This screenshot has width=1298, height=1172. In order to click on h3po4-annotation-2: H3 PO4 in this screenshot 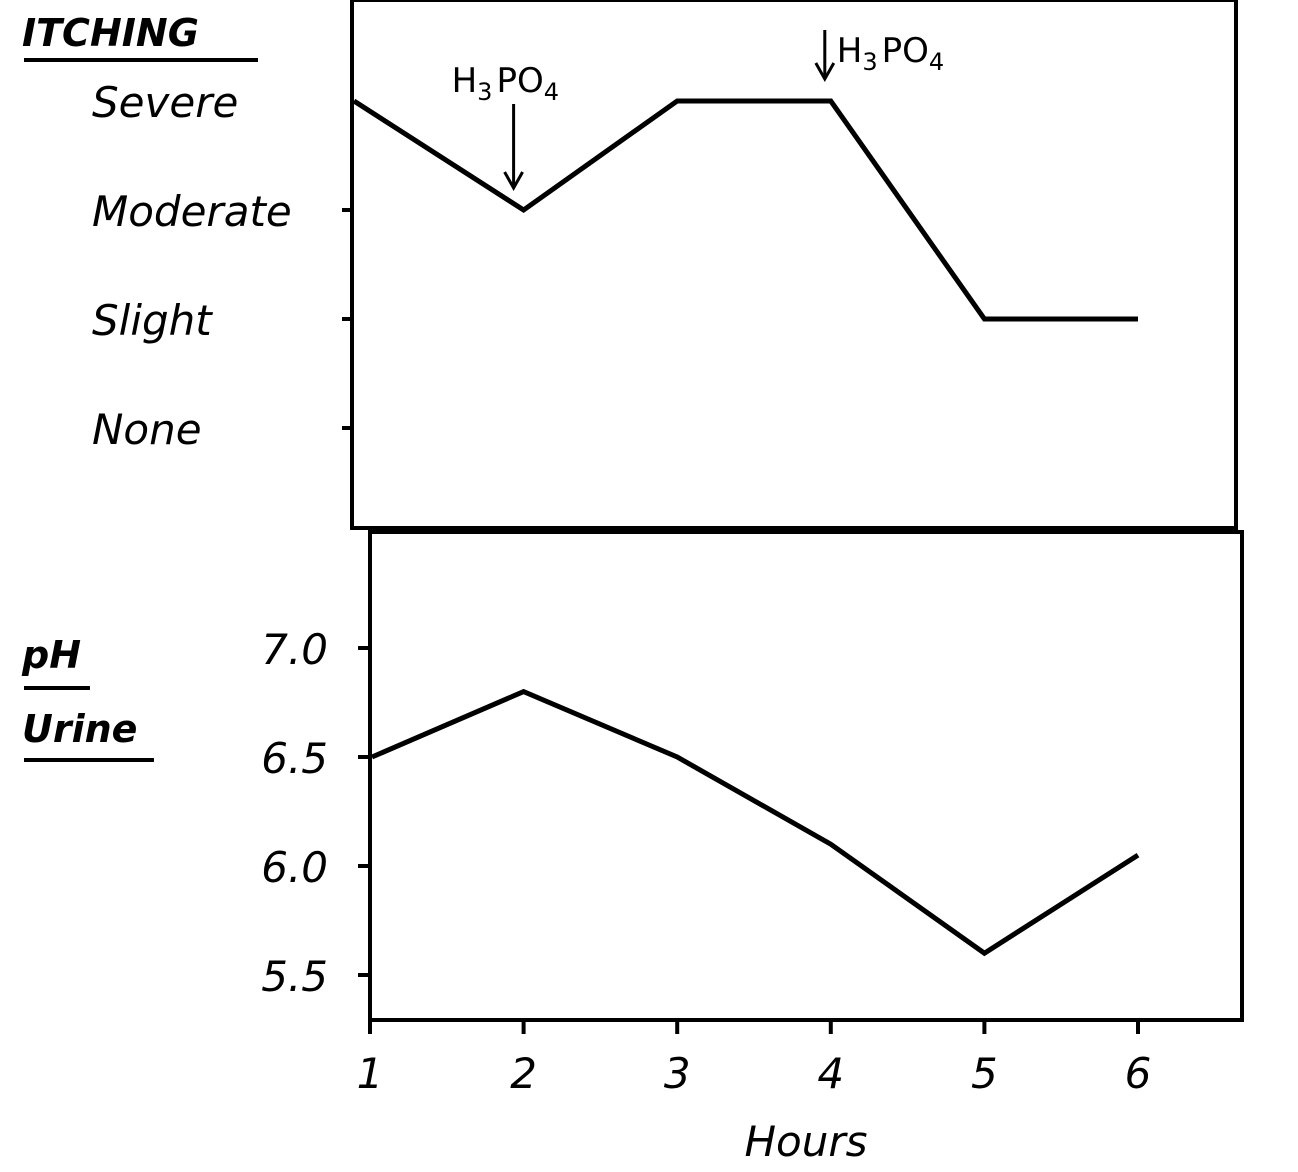, I will do `click(879, 56)`.